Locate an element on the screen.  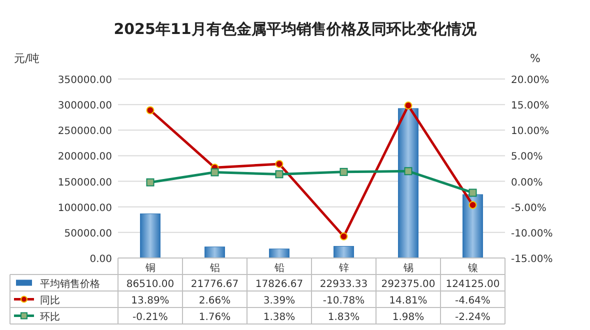
data-label: 17826.67 is located at coordinates (279, 284).